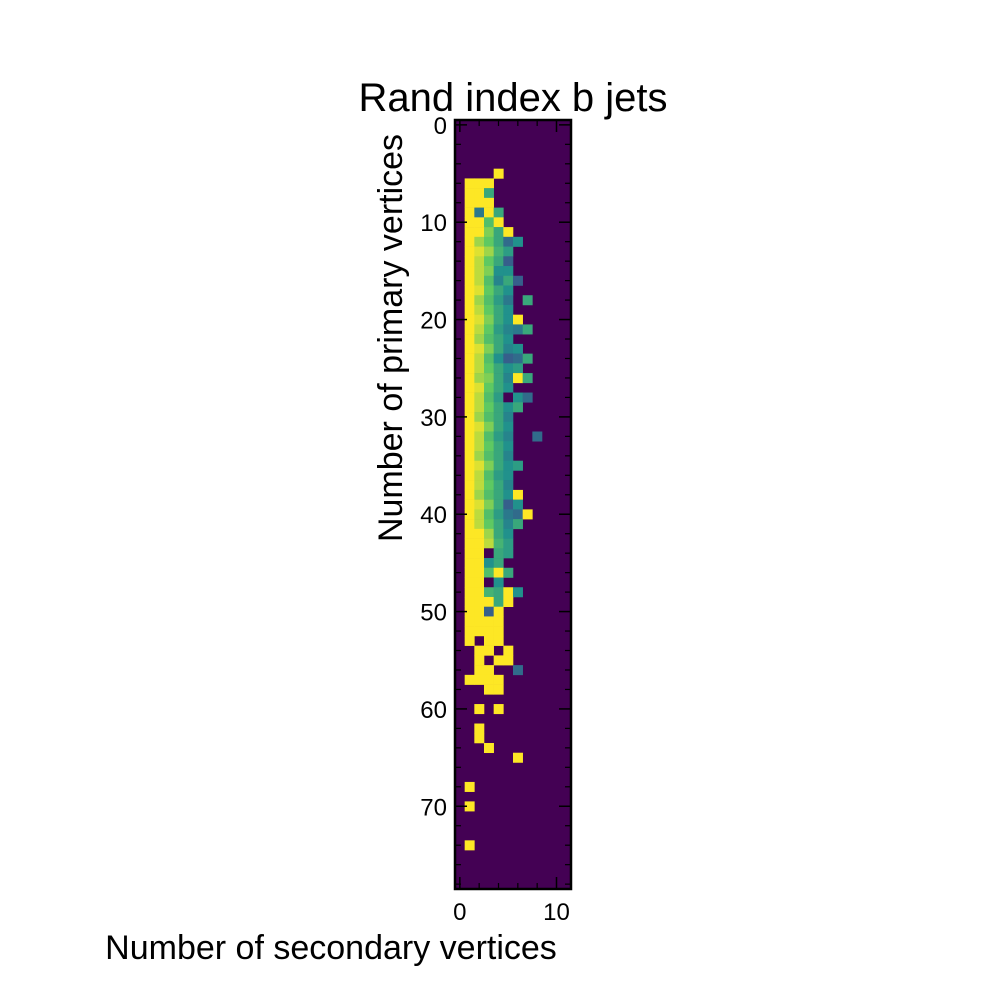  Describe the element at coordinates (433, 807) in the screenshot. I see `y-tick-label: 70` at that location.